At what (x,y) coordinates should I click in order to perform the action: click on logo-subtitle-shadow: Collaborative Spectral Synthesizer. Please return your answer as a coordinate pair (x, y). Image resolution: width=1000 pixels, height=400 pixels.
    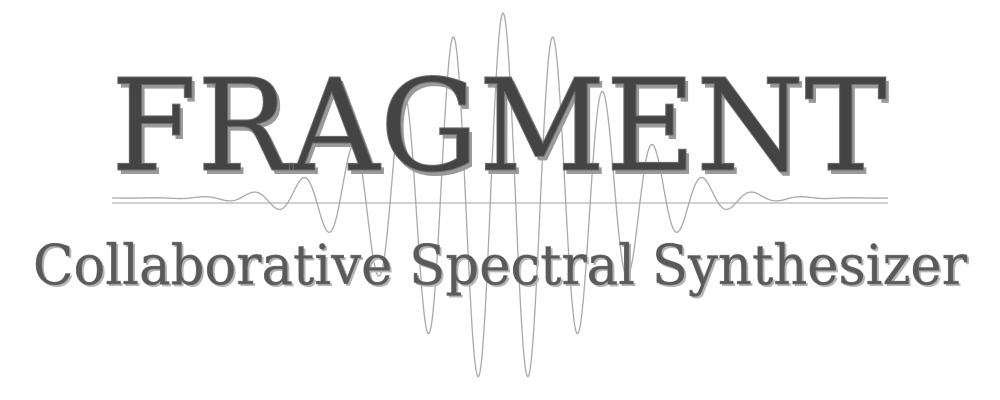
    Looking at the image, I should click on (502, 267).